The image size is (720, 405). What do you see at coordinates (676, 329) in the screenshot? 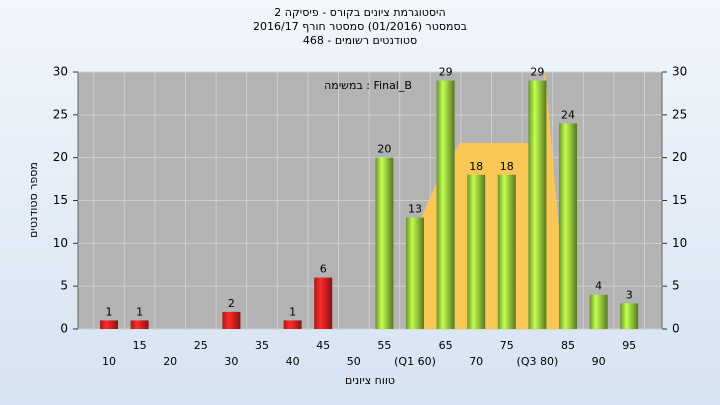
I see `y2-tick-label: 0` at bounding box center [676, 329].